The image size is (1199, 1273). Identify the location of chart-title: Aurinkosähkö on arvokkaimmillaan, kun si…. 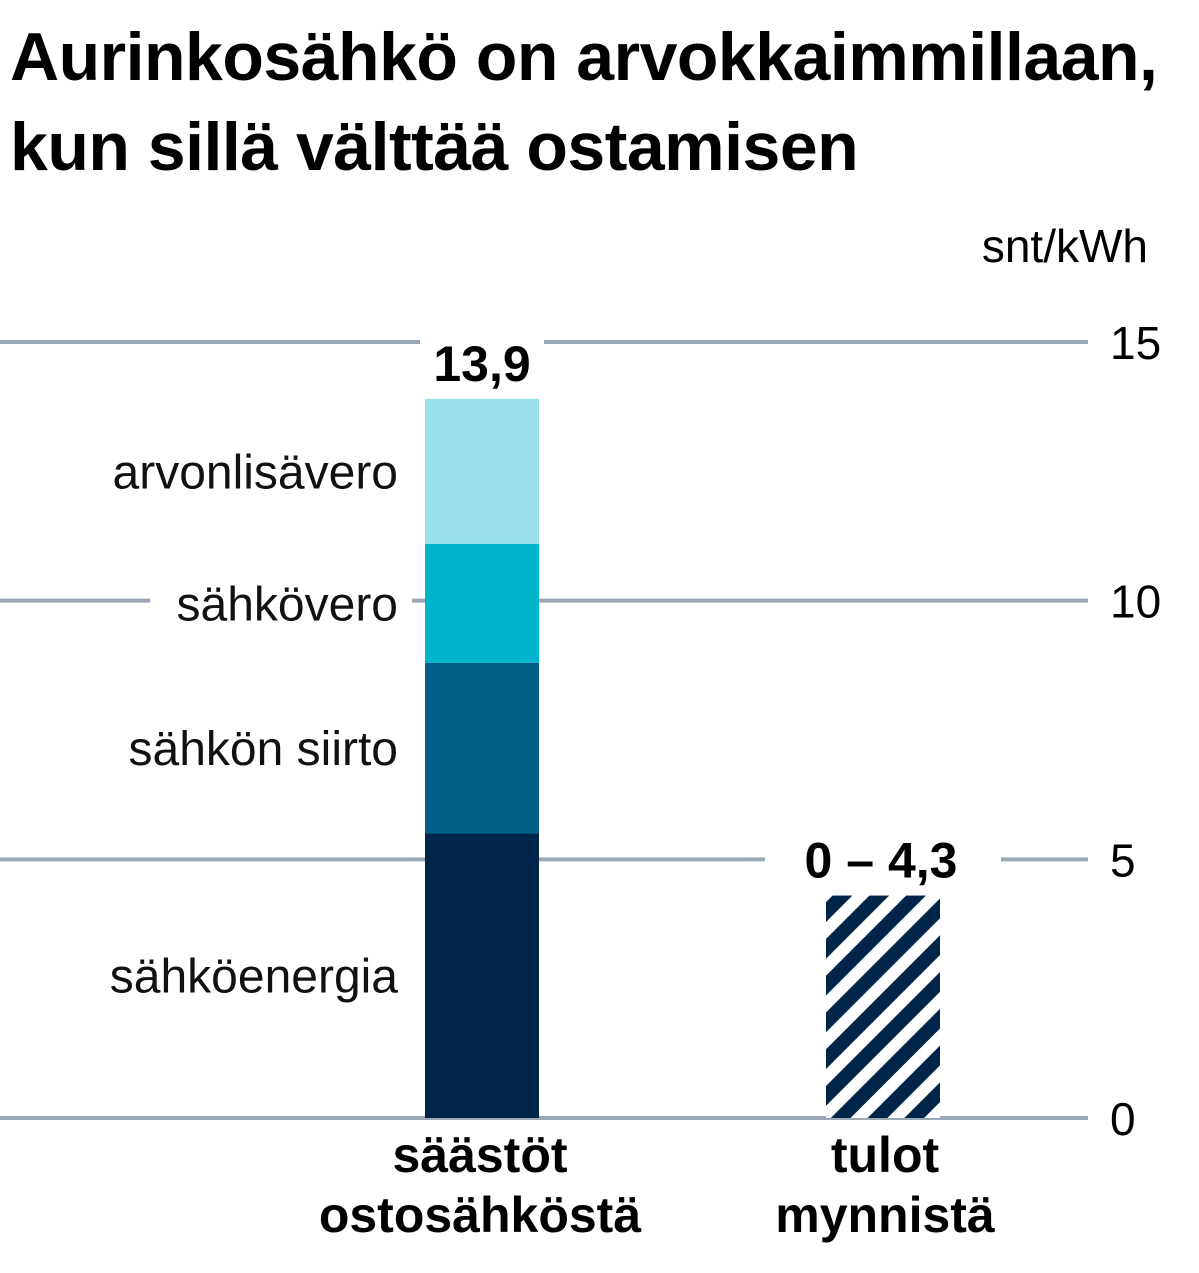
(602, 102).